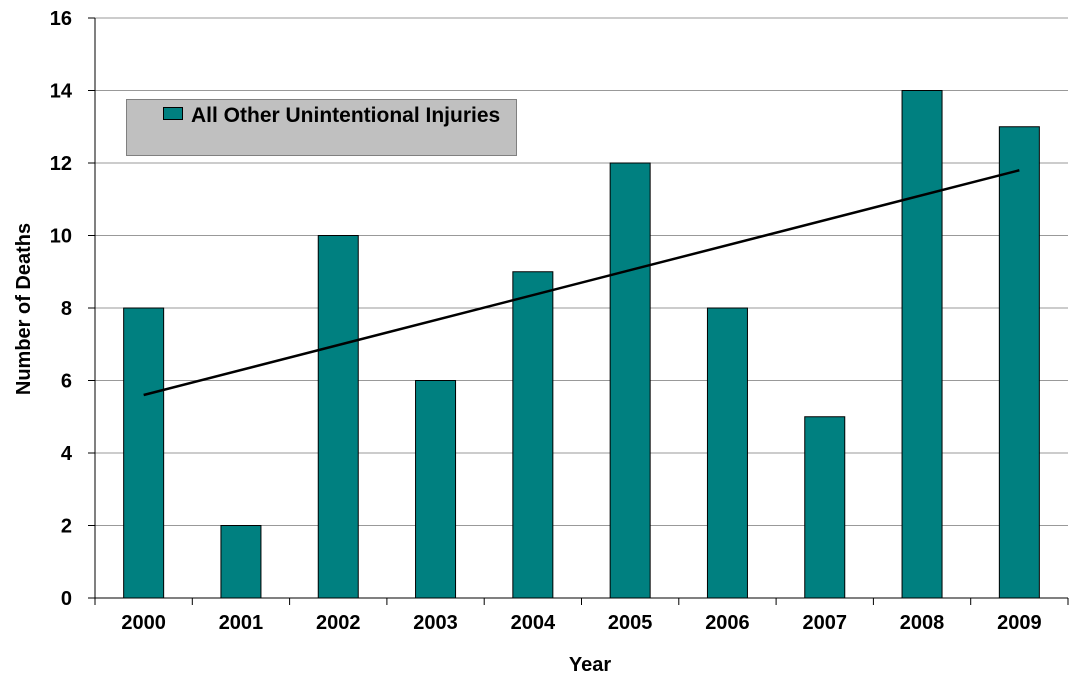 Image resolution: width=1071 pixels, height=679 pixels. What do you see at coordinates (241, 562) in the screenshot?
I see `bar-2001` at bounding box center [241, 562].